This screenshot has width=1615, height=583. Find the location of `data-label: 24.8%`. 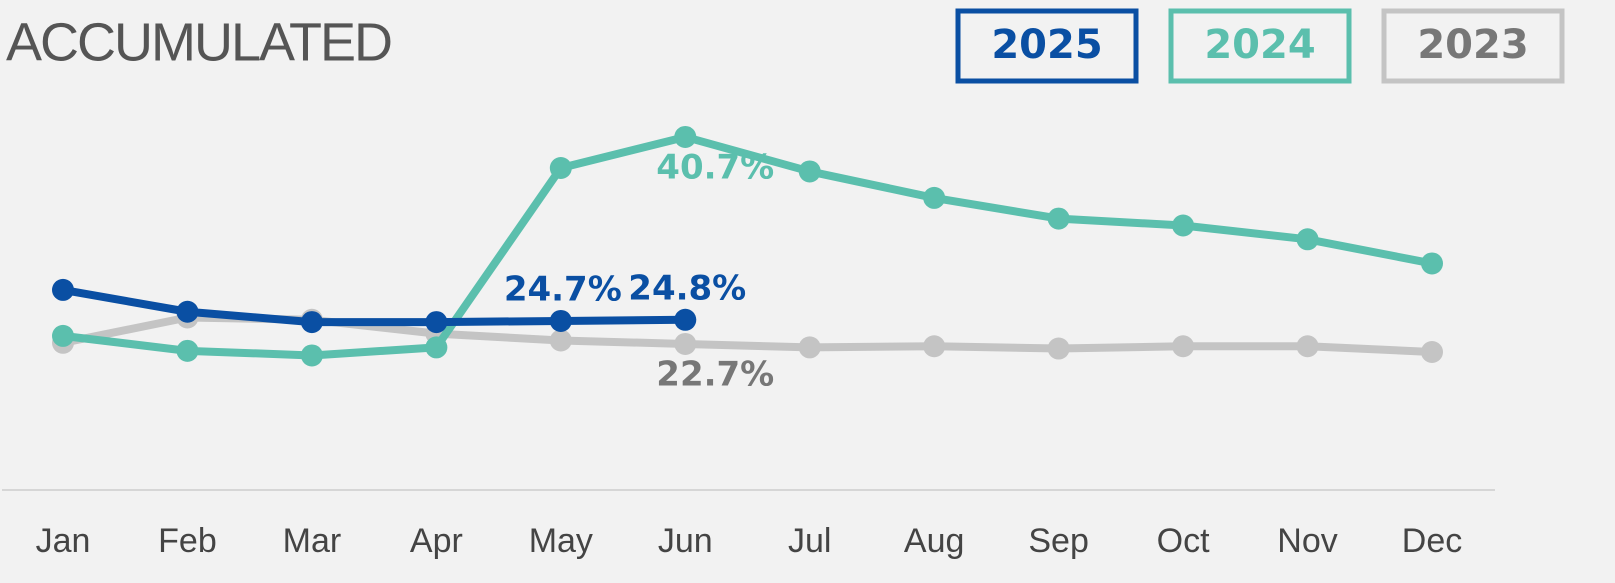

data-label: 24.8% is located at coordinates (687, 288).